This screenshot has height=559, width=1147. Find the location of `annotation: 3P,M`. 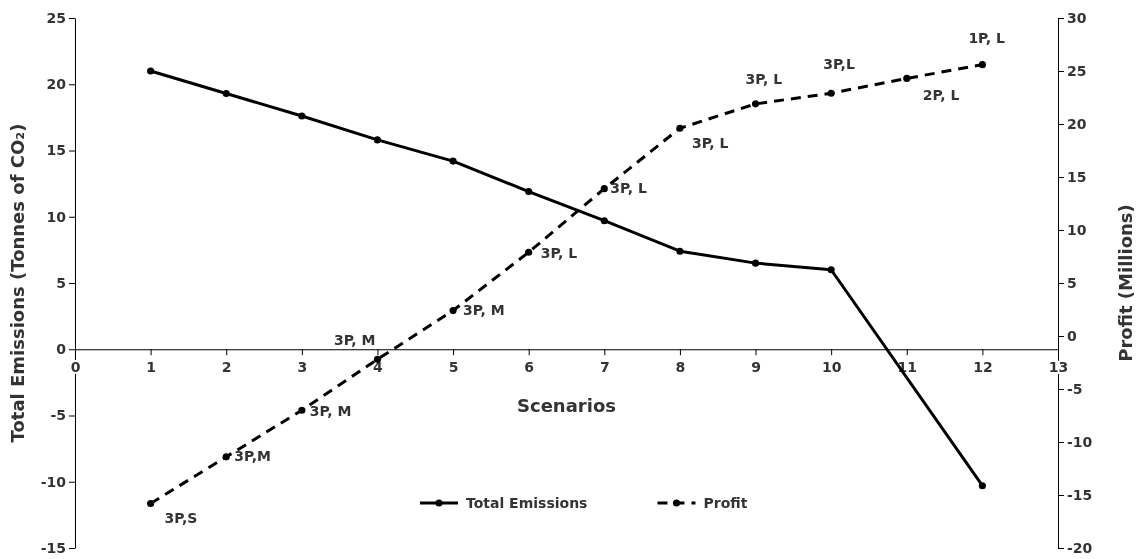

annotation: 3P,M is located at coordinates (252, 455).